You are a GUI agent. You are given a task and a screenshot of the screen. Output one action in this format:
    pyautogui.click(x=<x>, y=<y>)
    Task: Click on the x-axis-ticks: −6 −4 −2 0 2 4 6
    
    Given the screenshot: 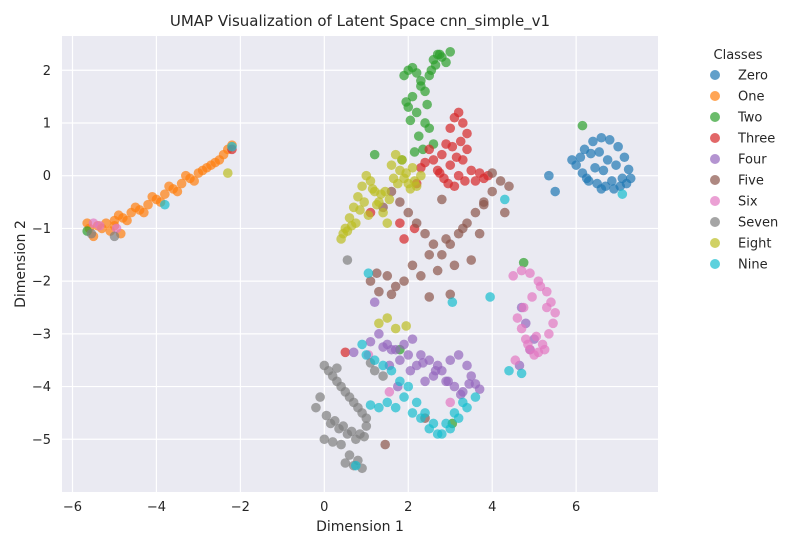 What is the action you would take?
    pyautogui.click(x=321, y=507)
    